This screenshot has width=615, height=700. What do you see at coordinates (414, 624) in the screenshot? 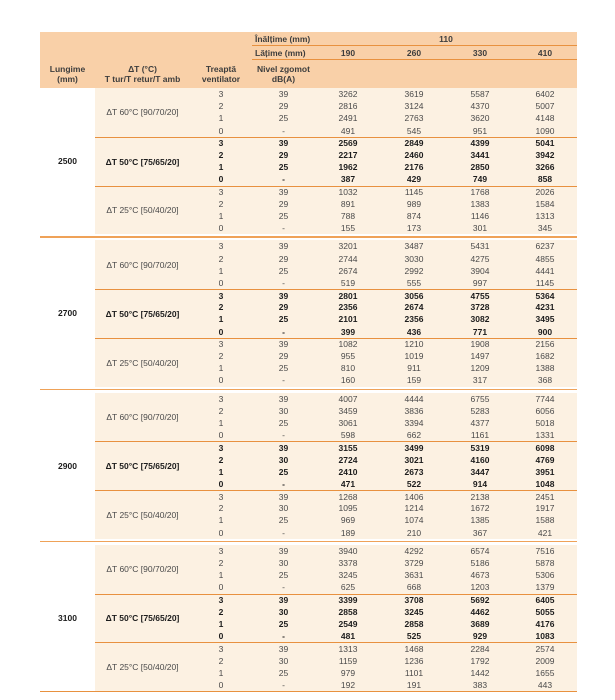
I see `output-value-260: 2858` at bounding box center [414, 624].